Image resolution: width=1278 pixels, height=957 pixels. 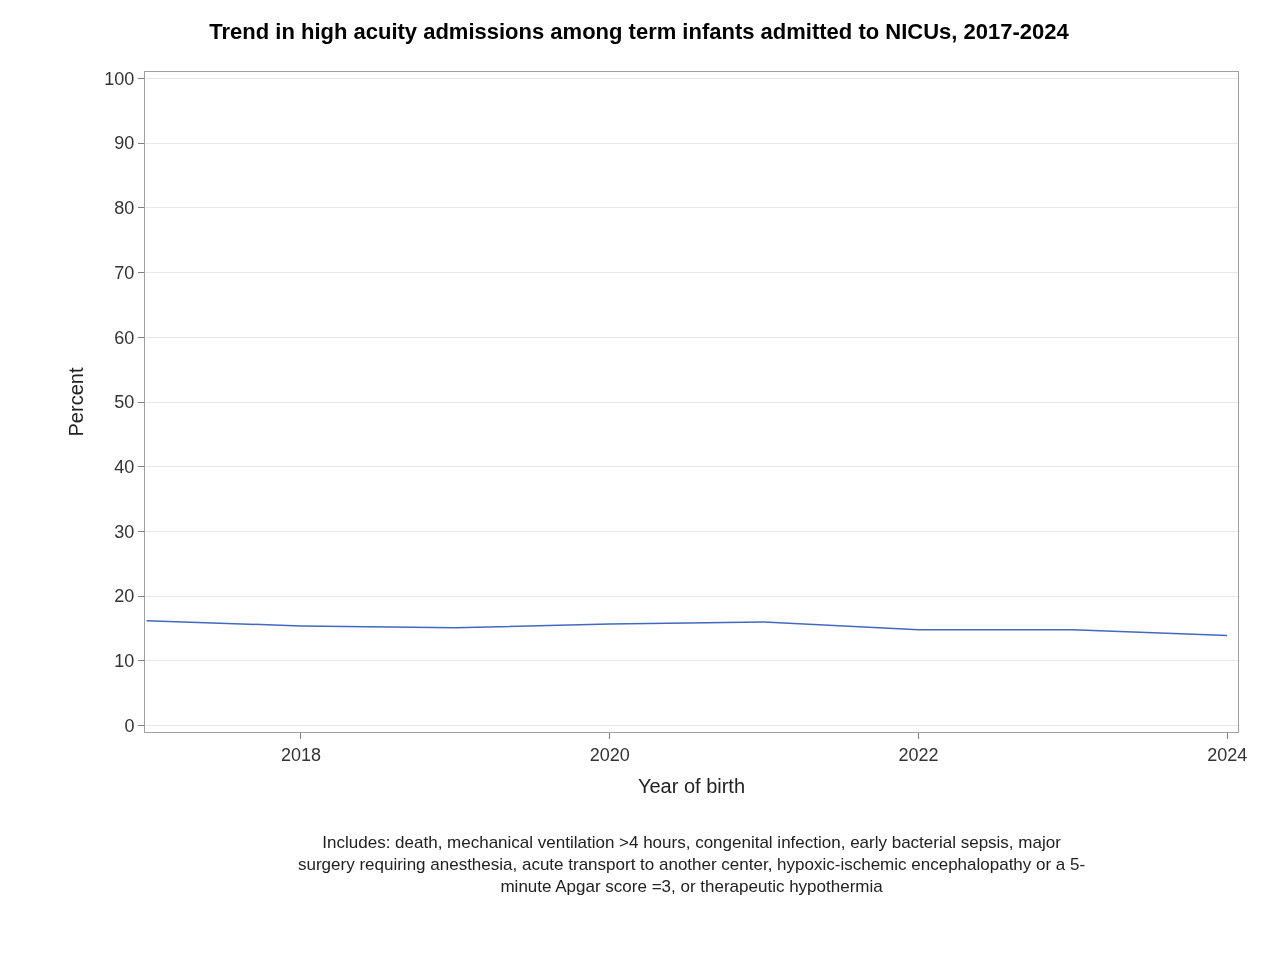 I want to click on y-tick-label: 20, so click(x=124, y=596).